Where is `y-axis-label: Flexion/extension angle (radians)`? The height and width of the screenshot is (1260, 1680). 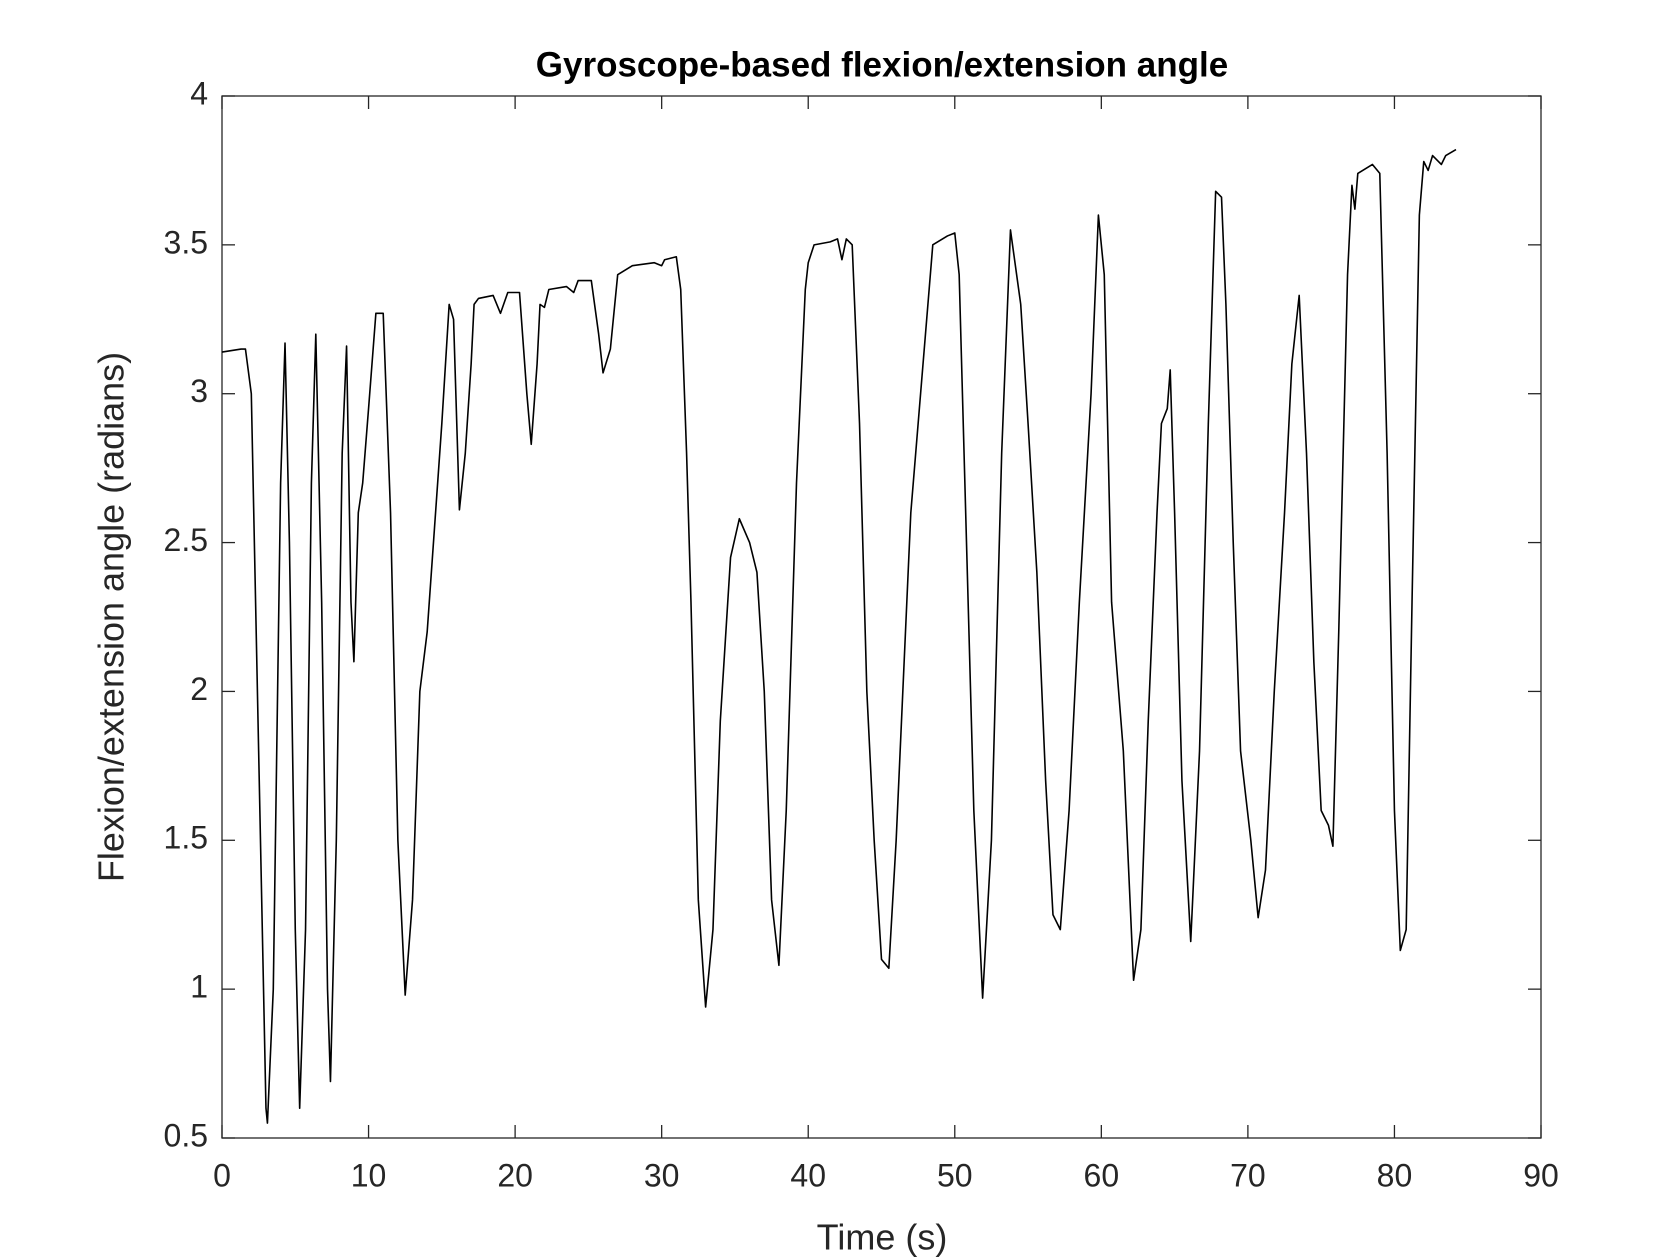
y-axis-label: Flexion/extension angle (radians) is located at coordinates (111, 617).